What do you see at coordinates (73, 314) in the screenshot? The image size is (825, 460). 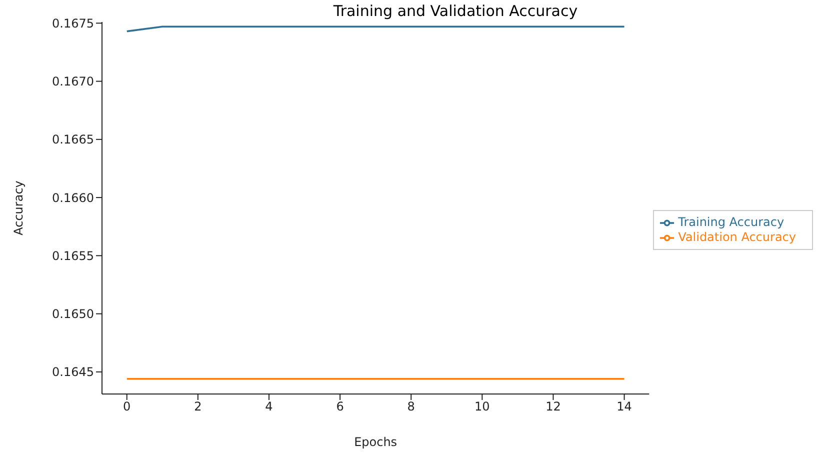 I see `y-tick-label: 0.1650` at bounding box center [73, 314].